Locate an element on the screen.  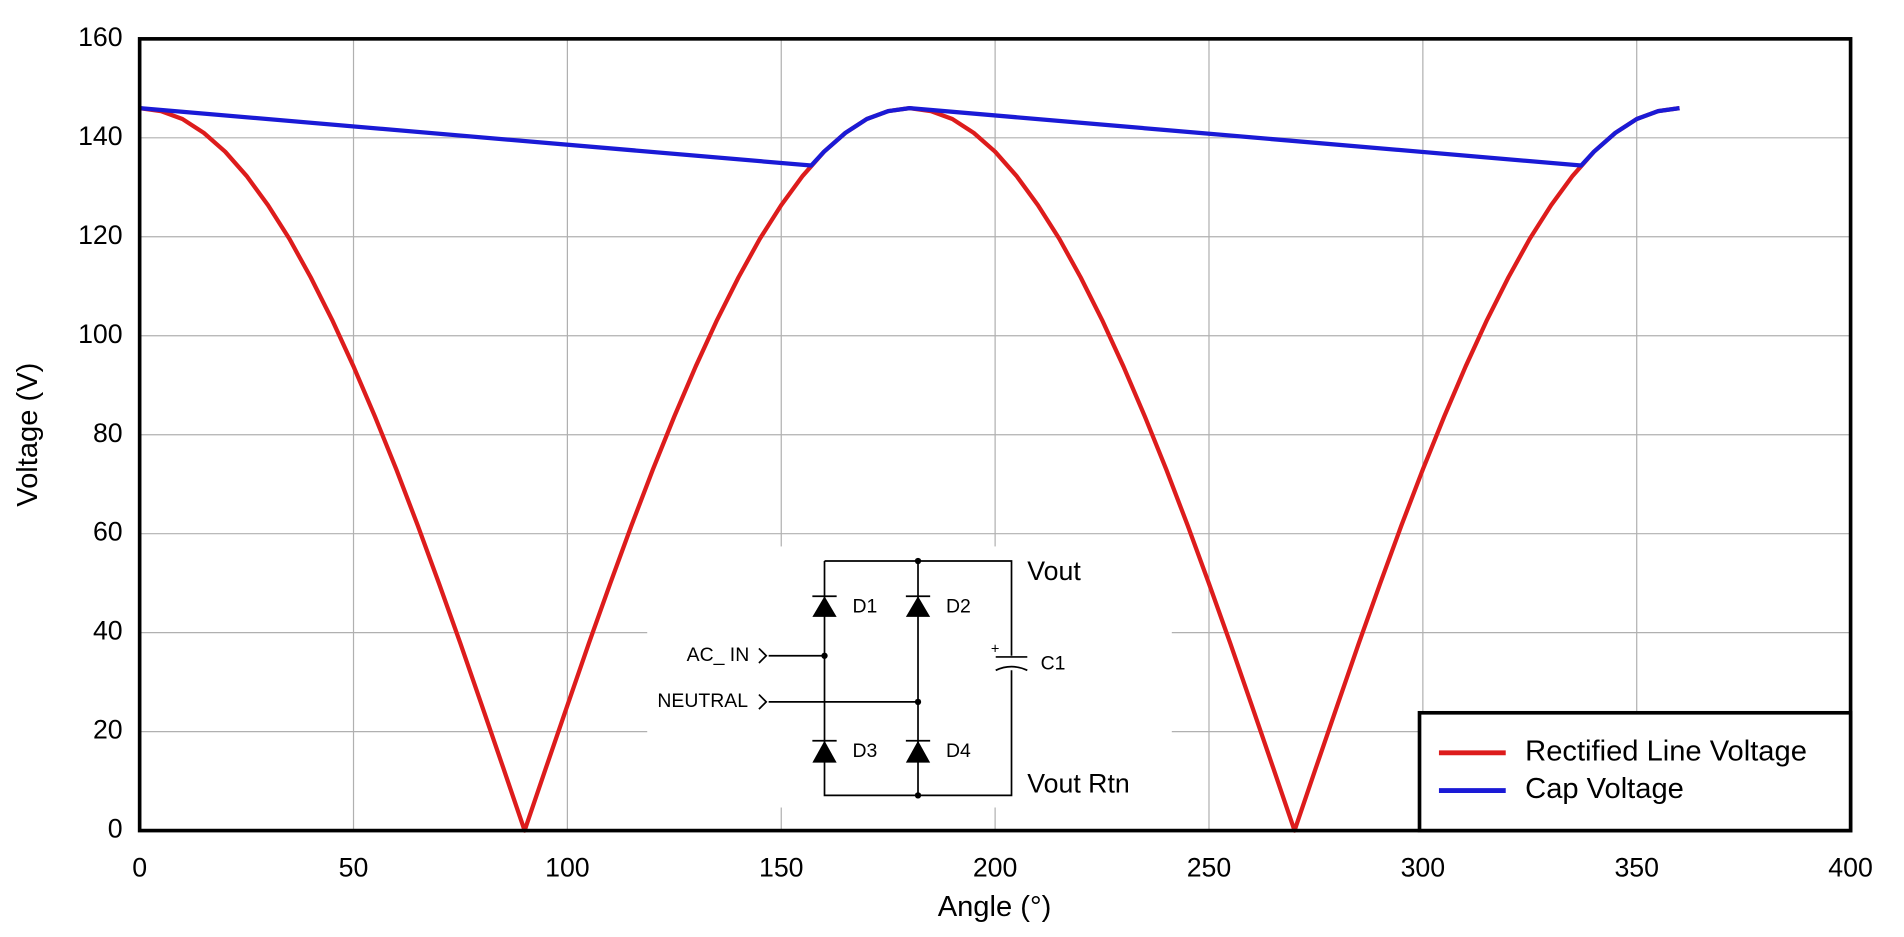
y-tick-label: 100 is located at coordinates (100, 334).